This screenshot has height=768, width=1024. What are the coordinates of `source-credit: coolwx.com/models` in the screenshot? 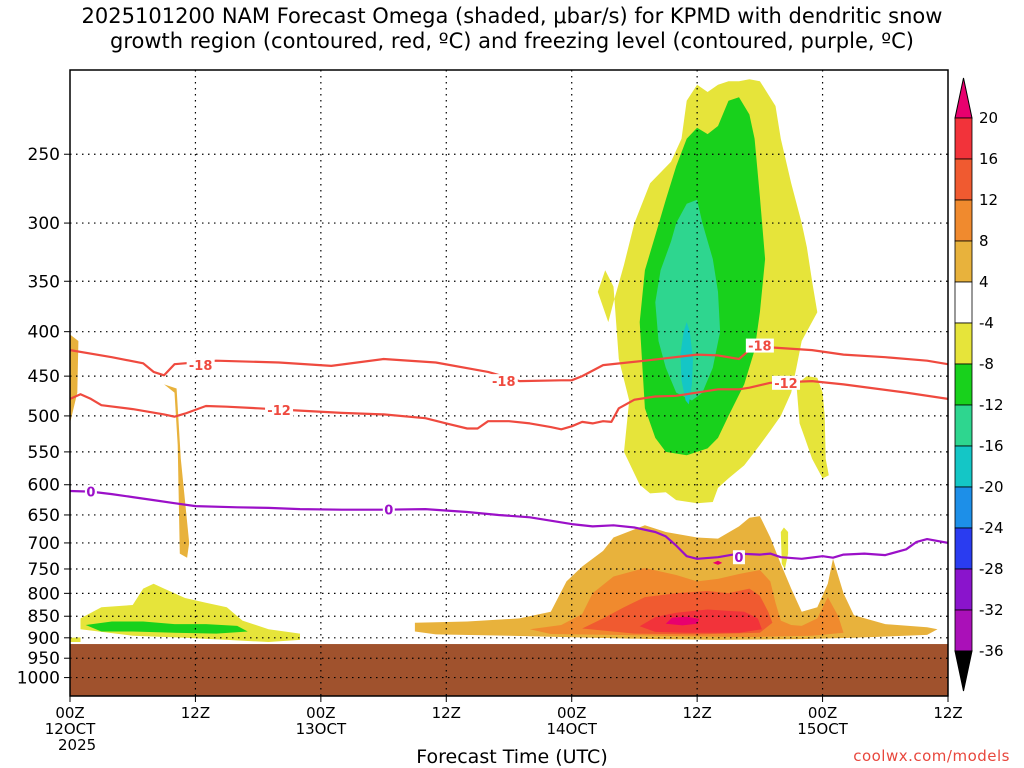 It's located at (931, 756).